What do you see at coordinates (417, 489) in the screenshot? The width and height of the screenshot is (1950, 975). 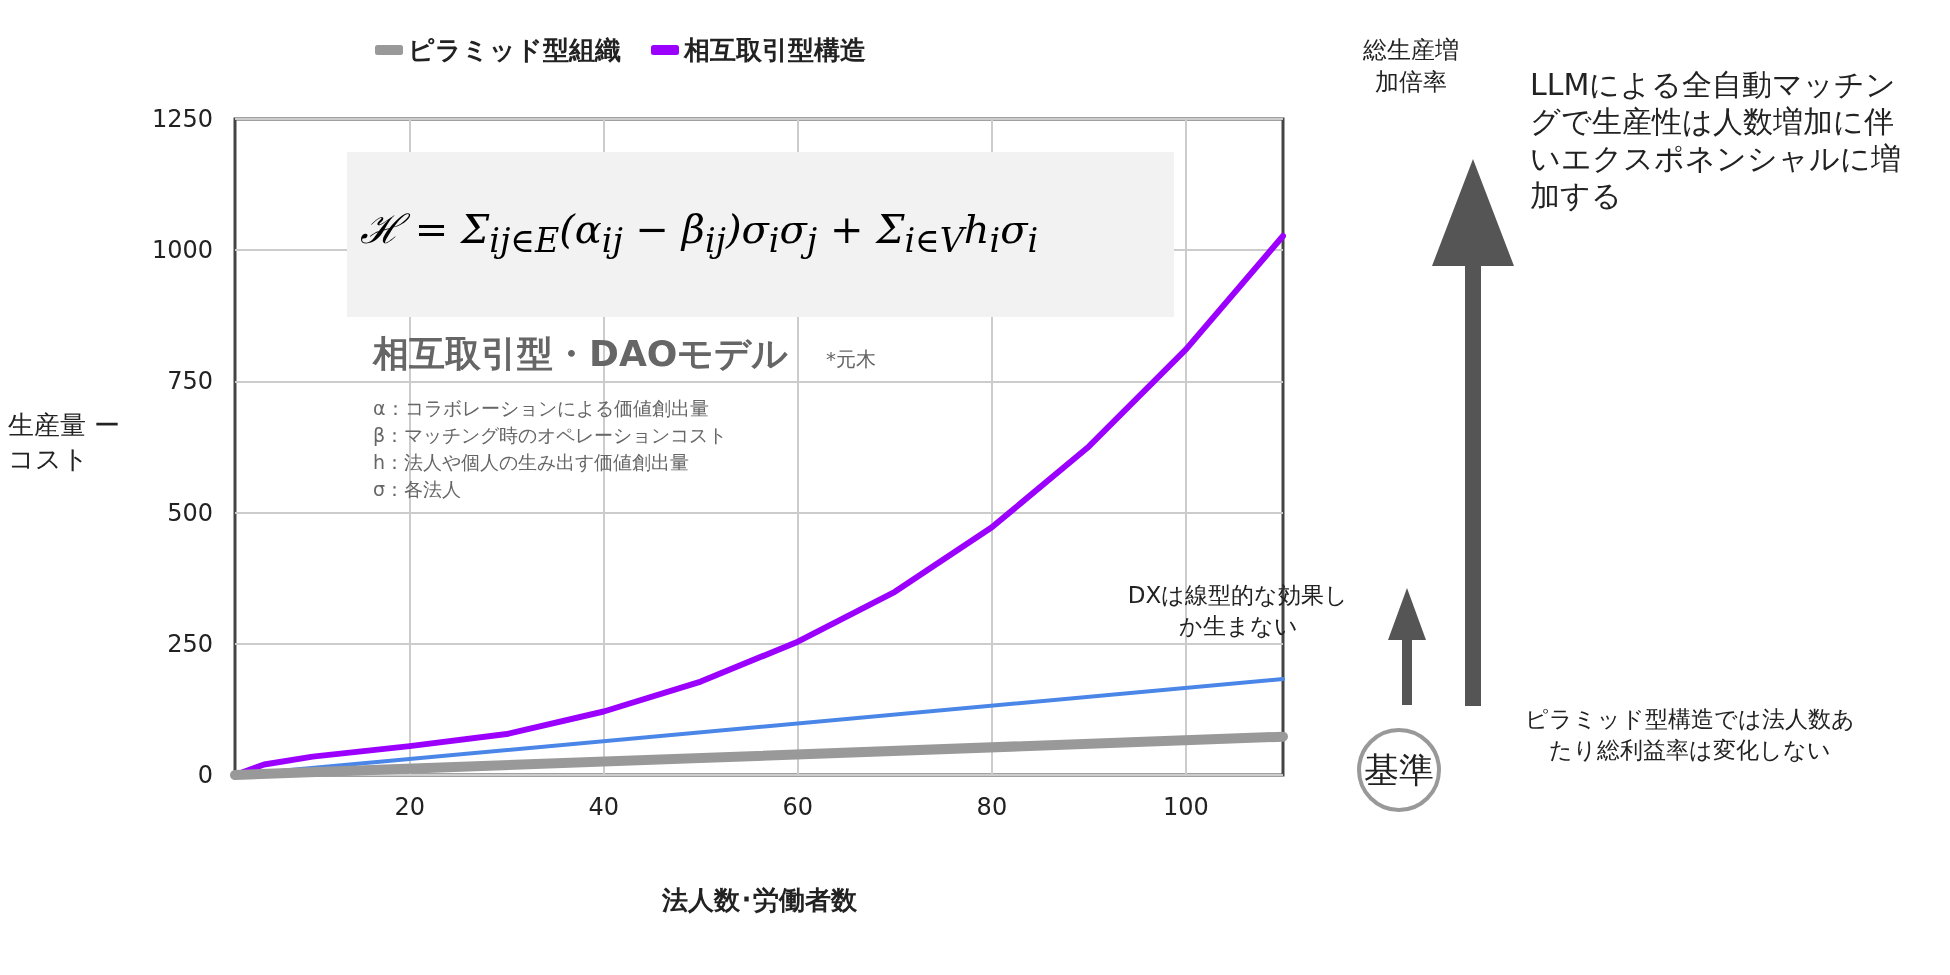 I see `annotation: σ：各法人` at bounding box center [417, 489].